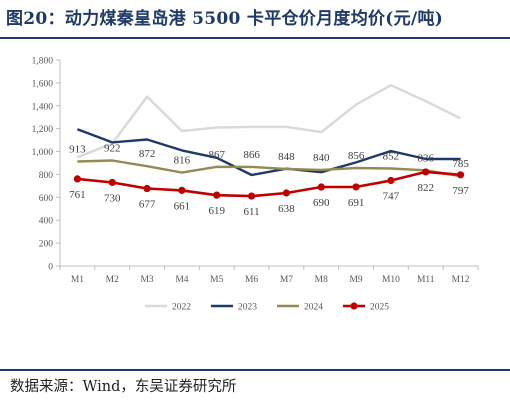  I want to click on data-label-2023: 785, so click(460, 164).